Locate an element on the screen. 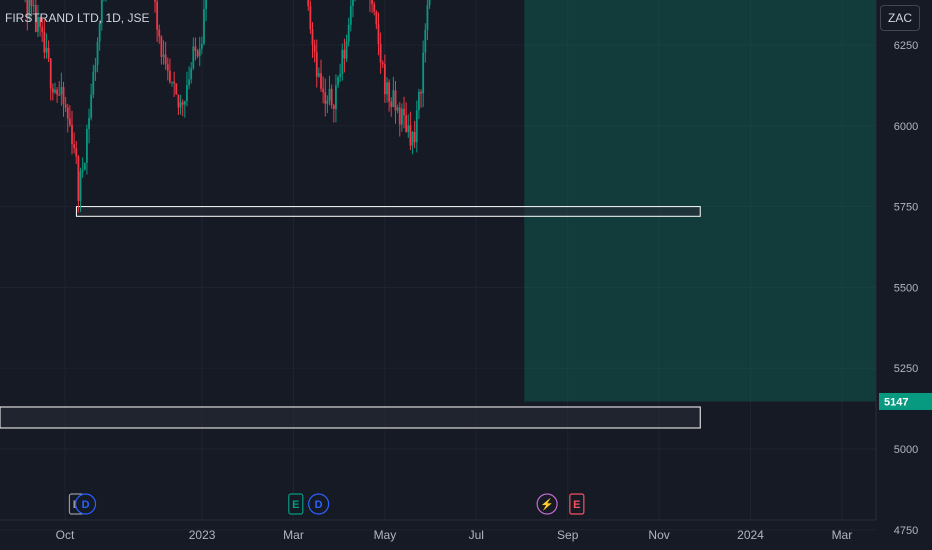  price-scale is located at coordinates (904, 275).